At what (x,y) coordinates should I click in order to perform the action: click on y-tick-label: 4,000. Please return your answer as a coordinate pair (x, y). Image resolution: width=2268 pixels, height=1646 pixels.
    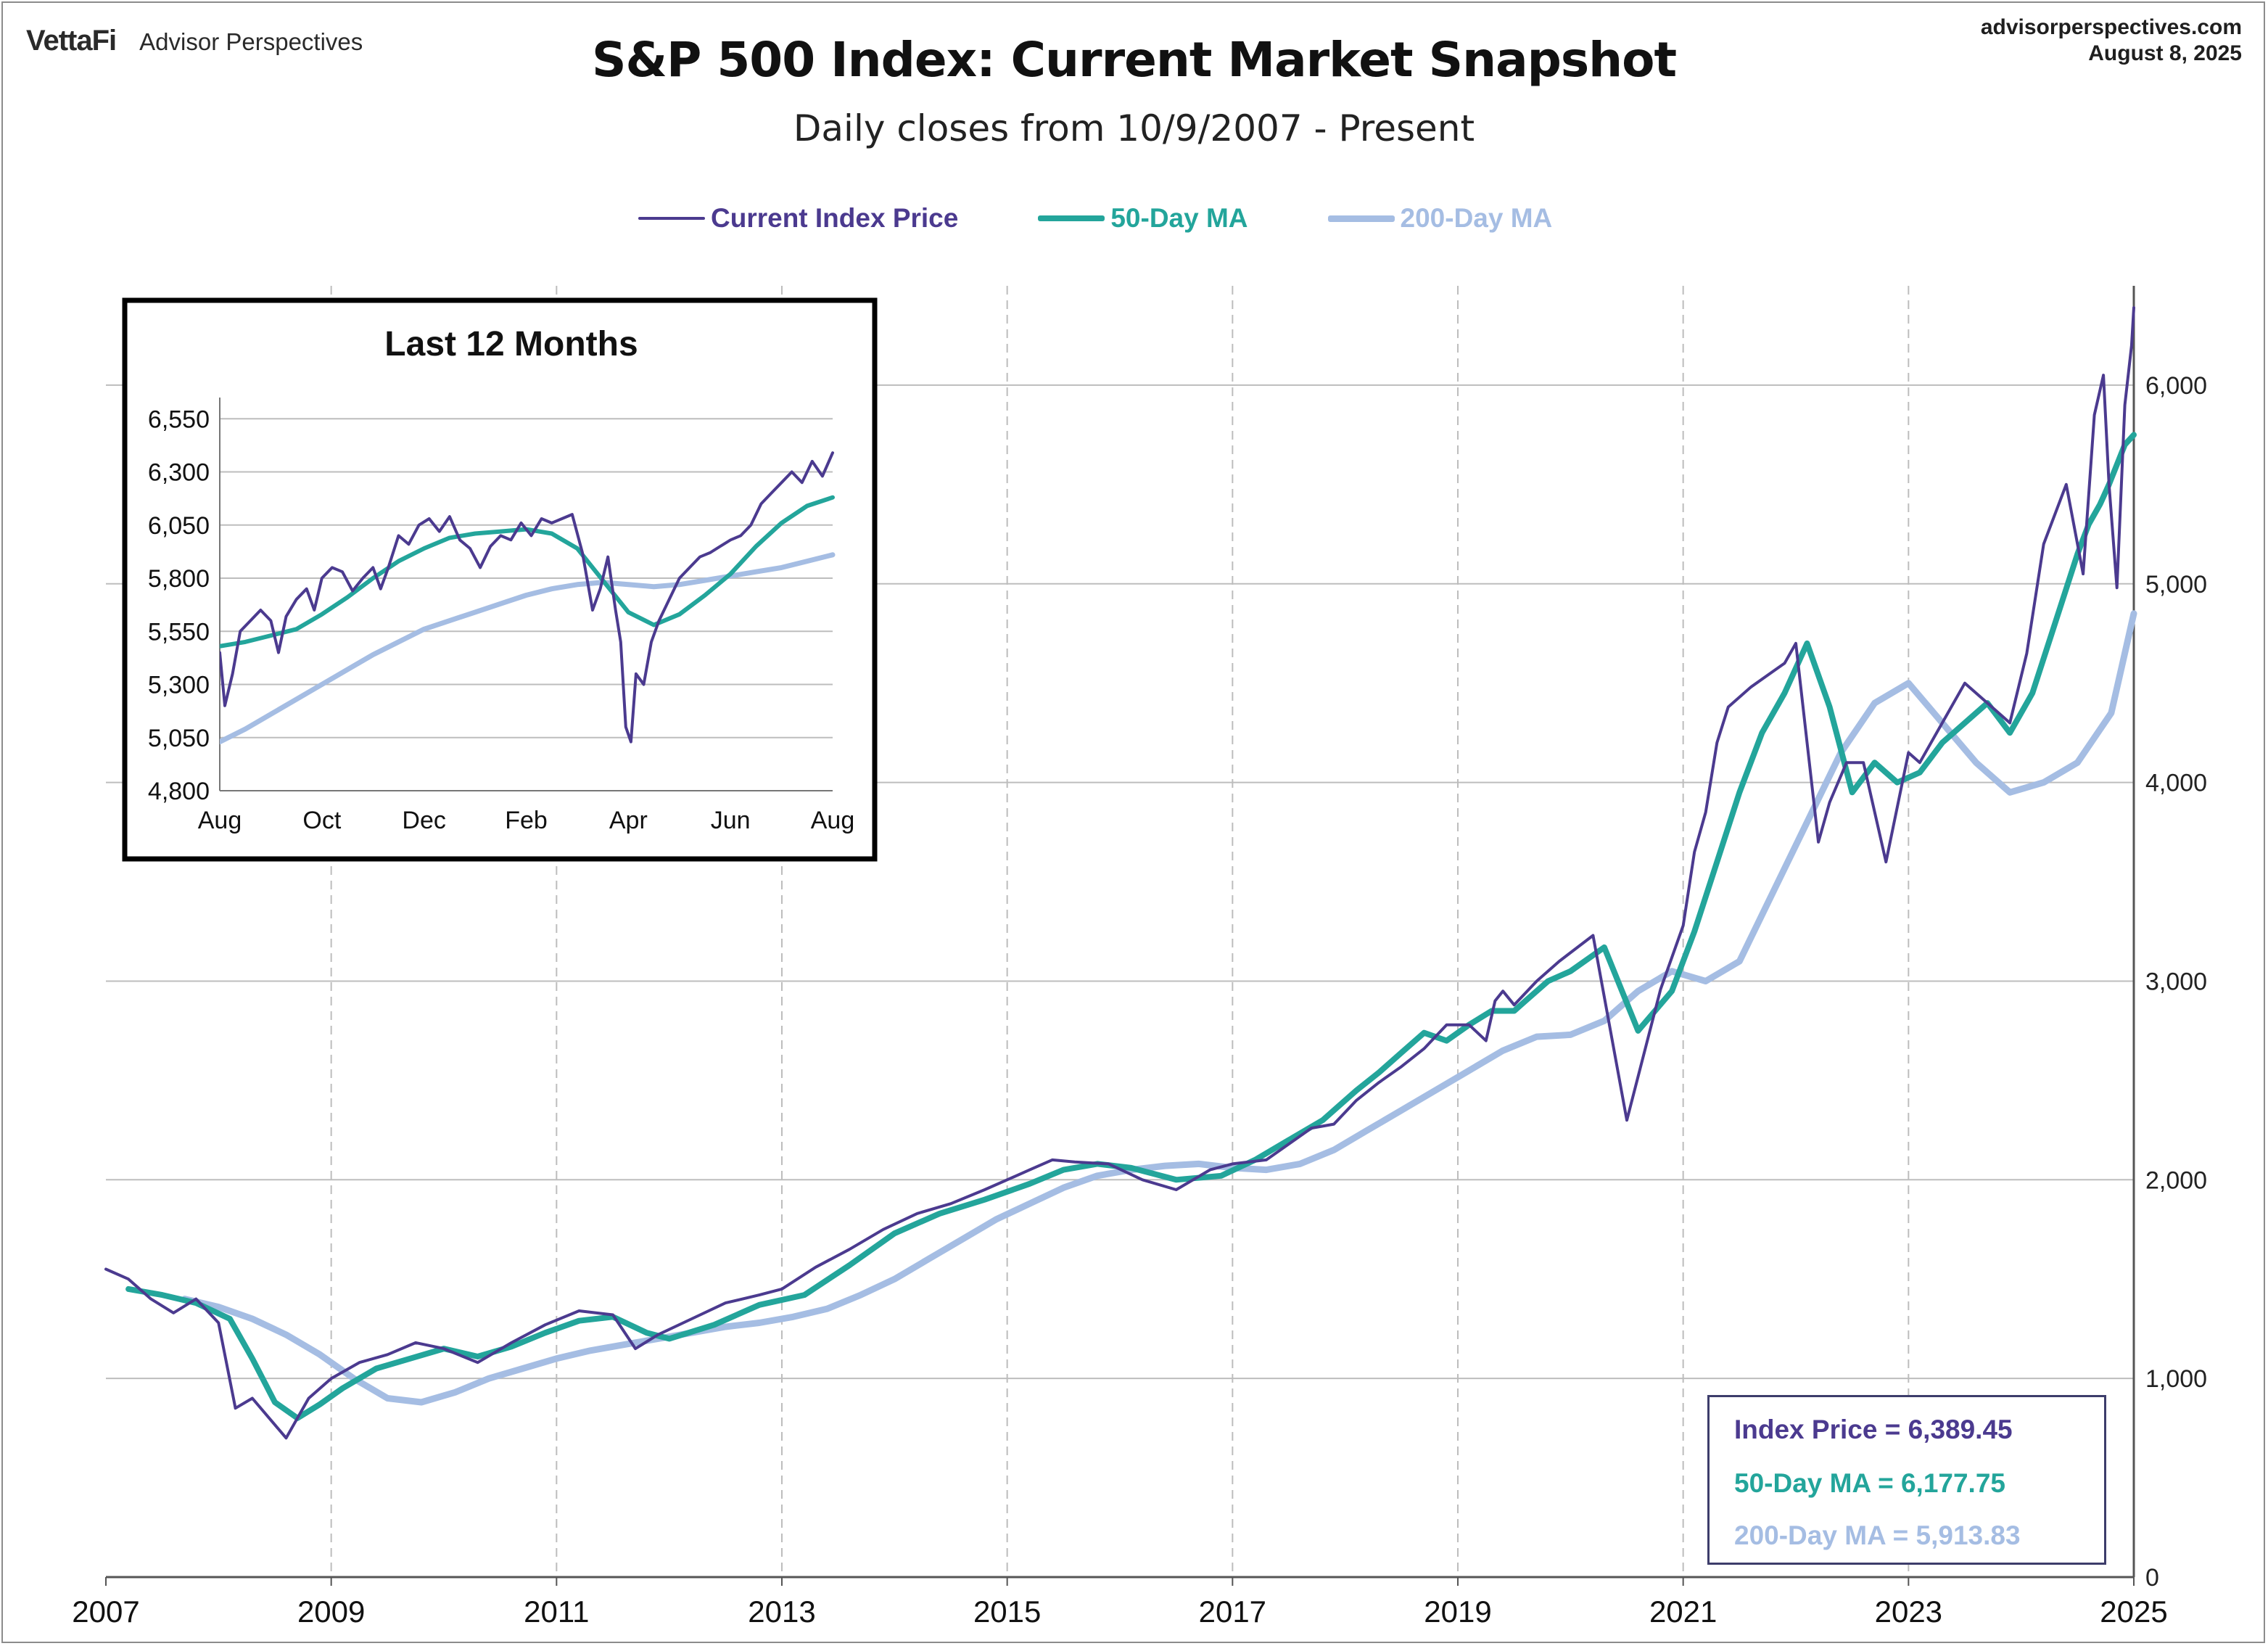
    Looking at the image, I should click on (2176, 783).